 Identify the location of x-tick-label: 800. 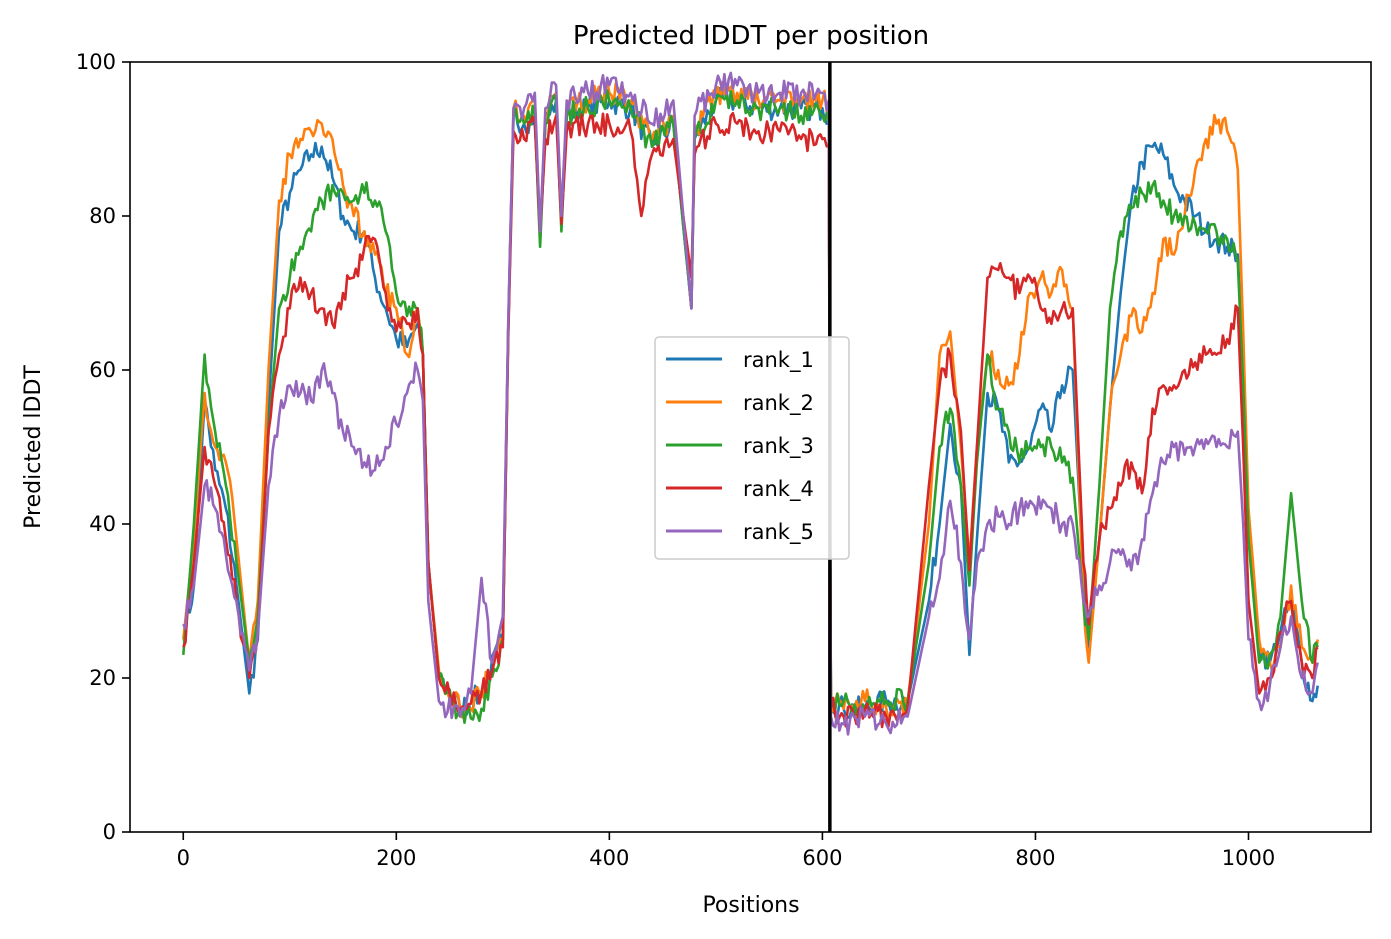
(1035, 858).